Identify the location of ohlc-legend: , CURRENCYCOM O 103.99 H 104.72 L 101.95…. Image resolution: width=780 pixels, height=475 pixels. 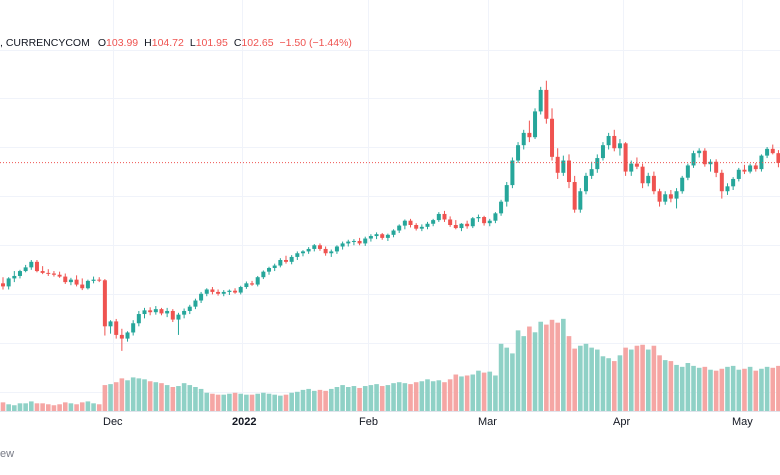
(179, 43).